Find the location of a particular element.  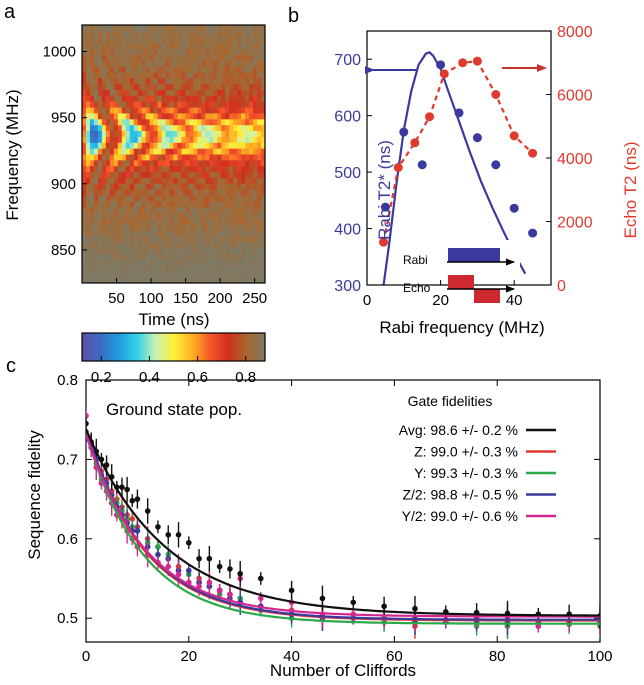

echo-point is located at coordinates (533, 153).